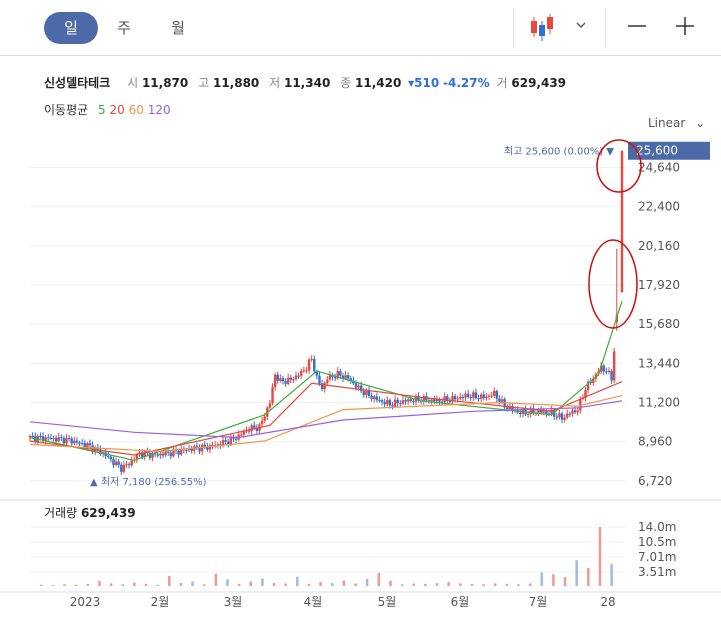 Image resolution: width=721 pixels, height=632 pixels. Describe the element at coordinates (346, 83) in the screenshot. I see `close-label: 종` at that location.